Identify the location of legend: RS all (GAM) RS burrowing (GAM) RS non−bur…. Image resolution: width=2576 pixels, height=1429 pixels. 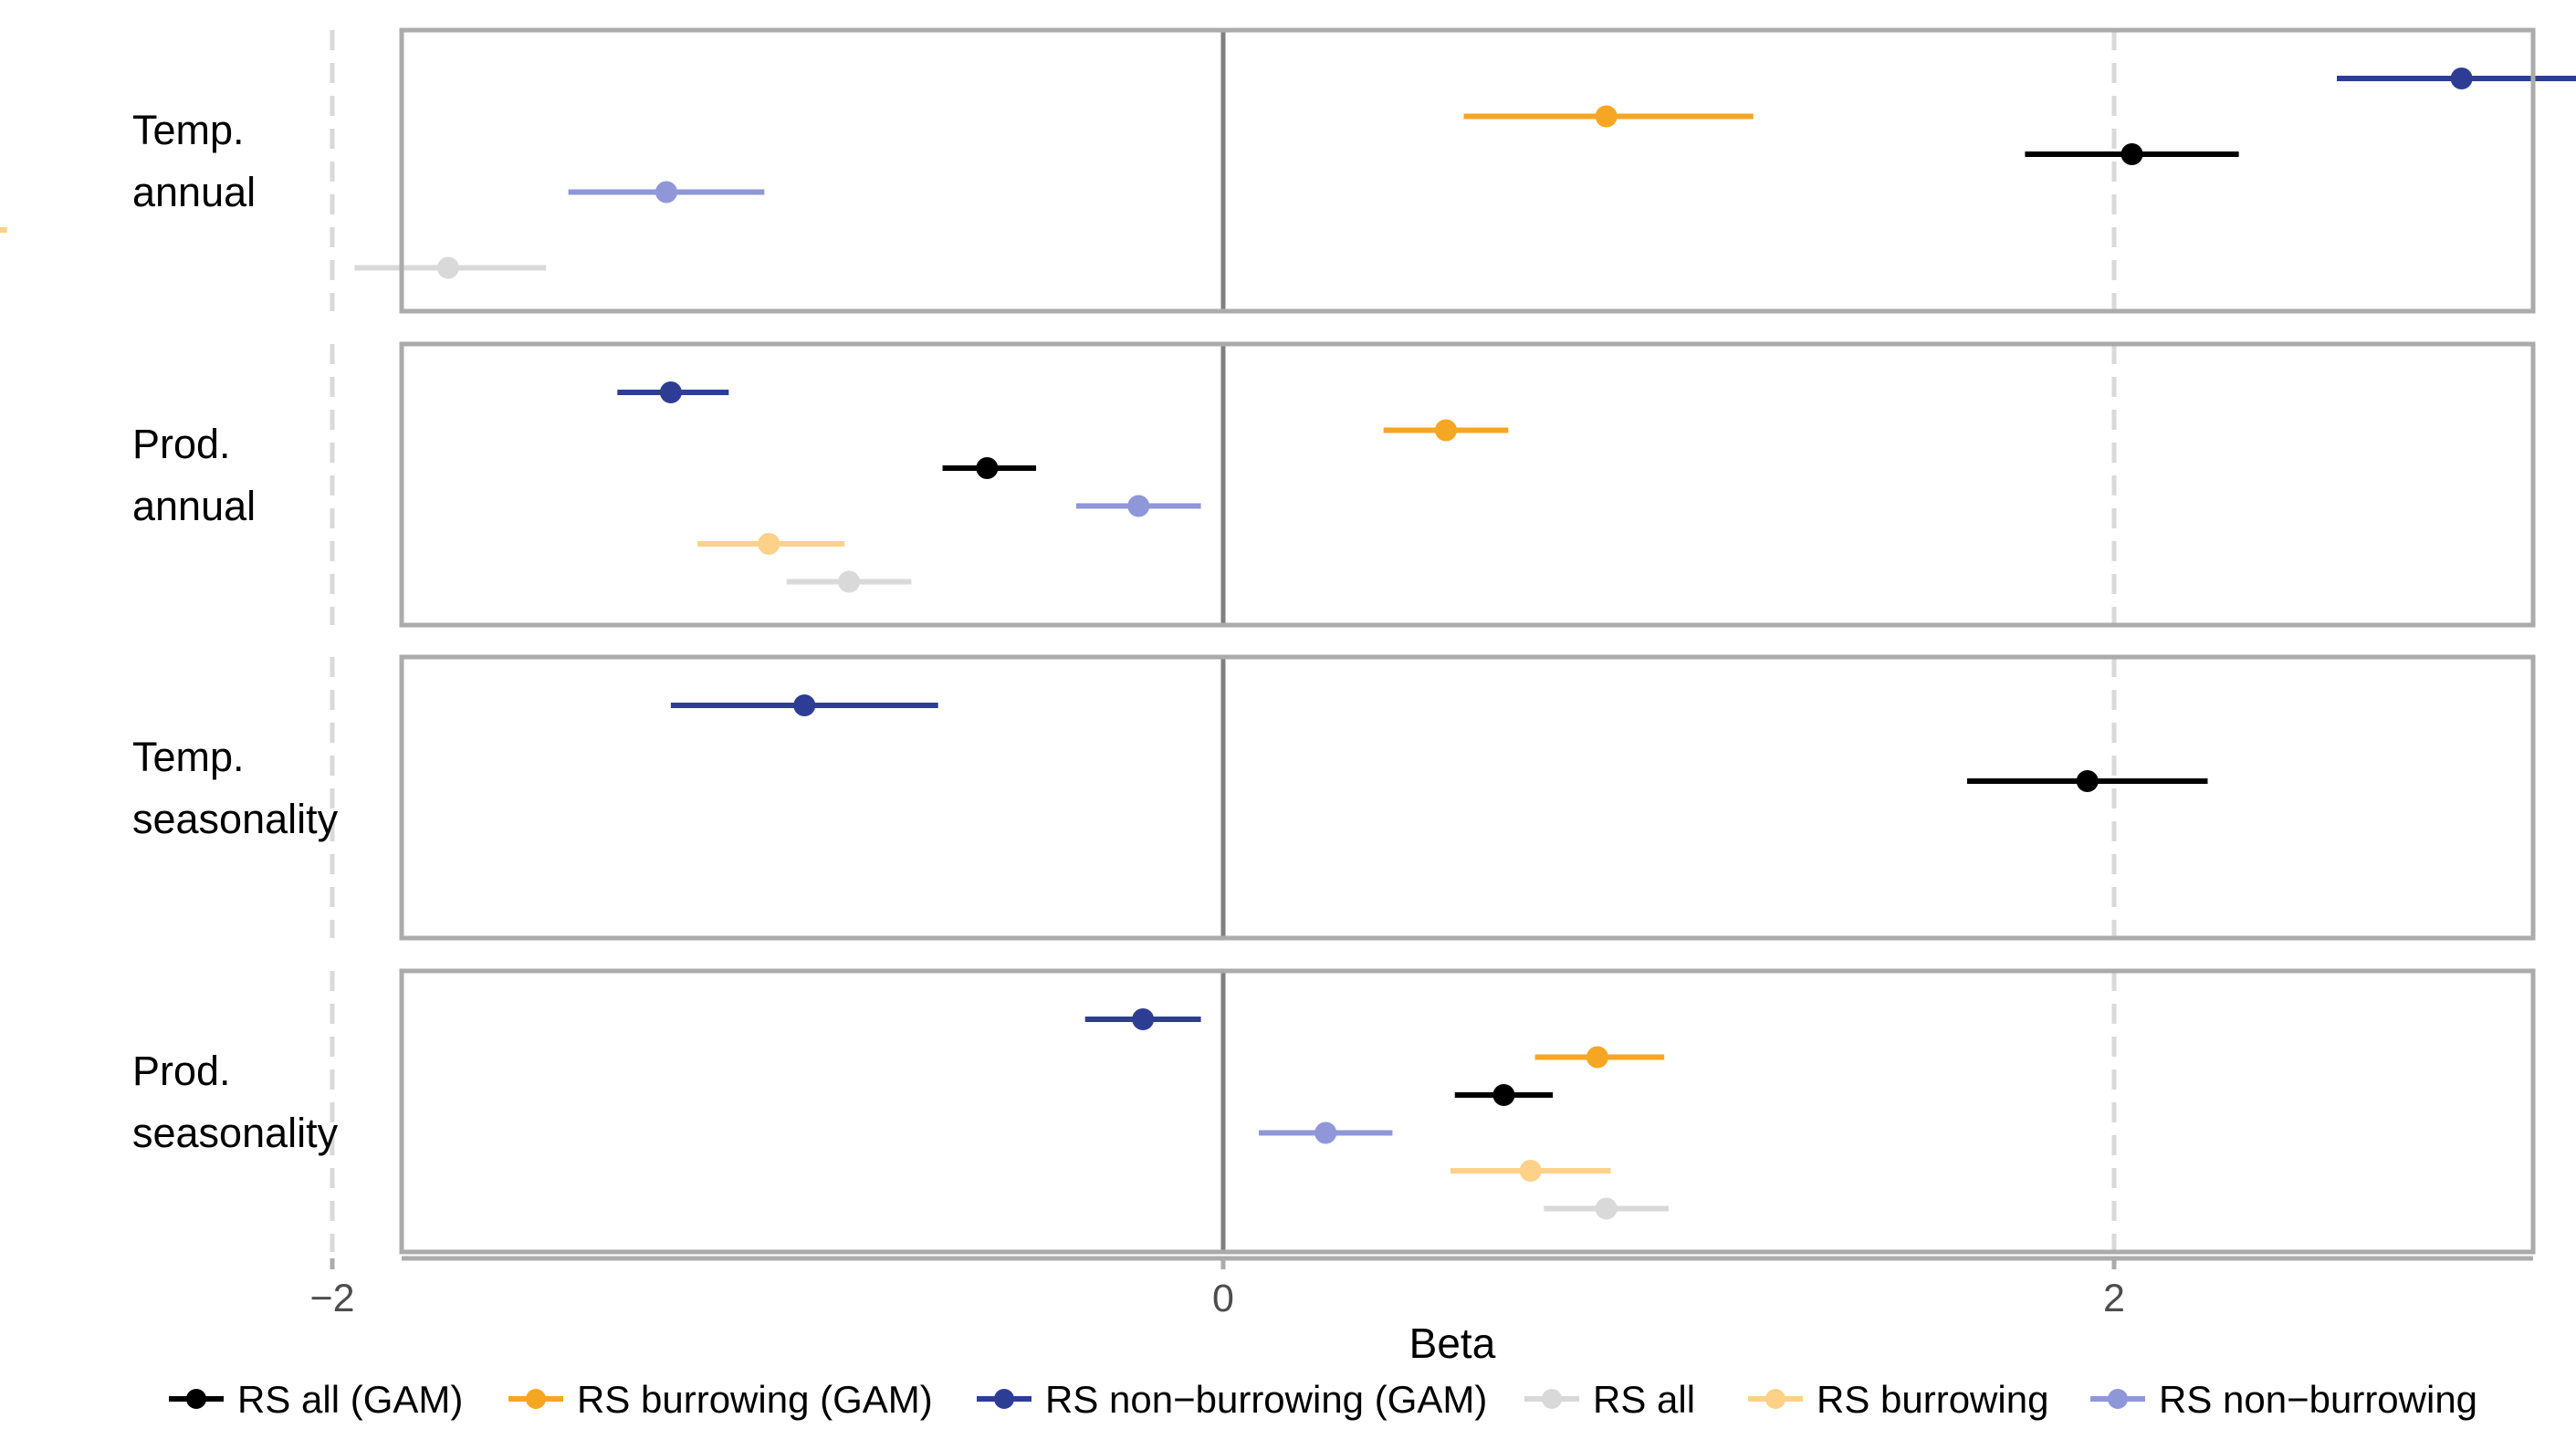
(1323, 1400).